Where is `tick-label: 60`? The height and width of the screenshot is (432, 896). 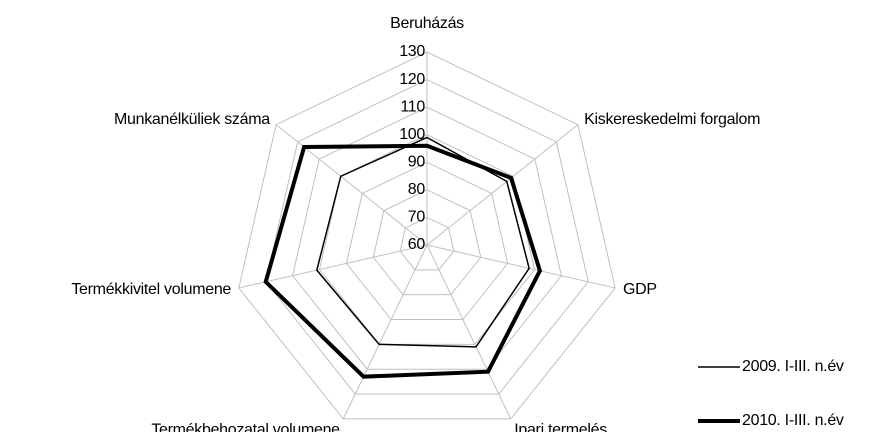
tick-label: 60 is located at coordinates (417, 244).